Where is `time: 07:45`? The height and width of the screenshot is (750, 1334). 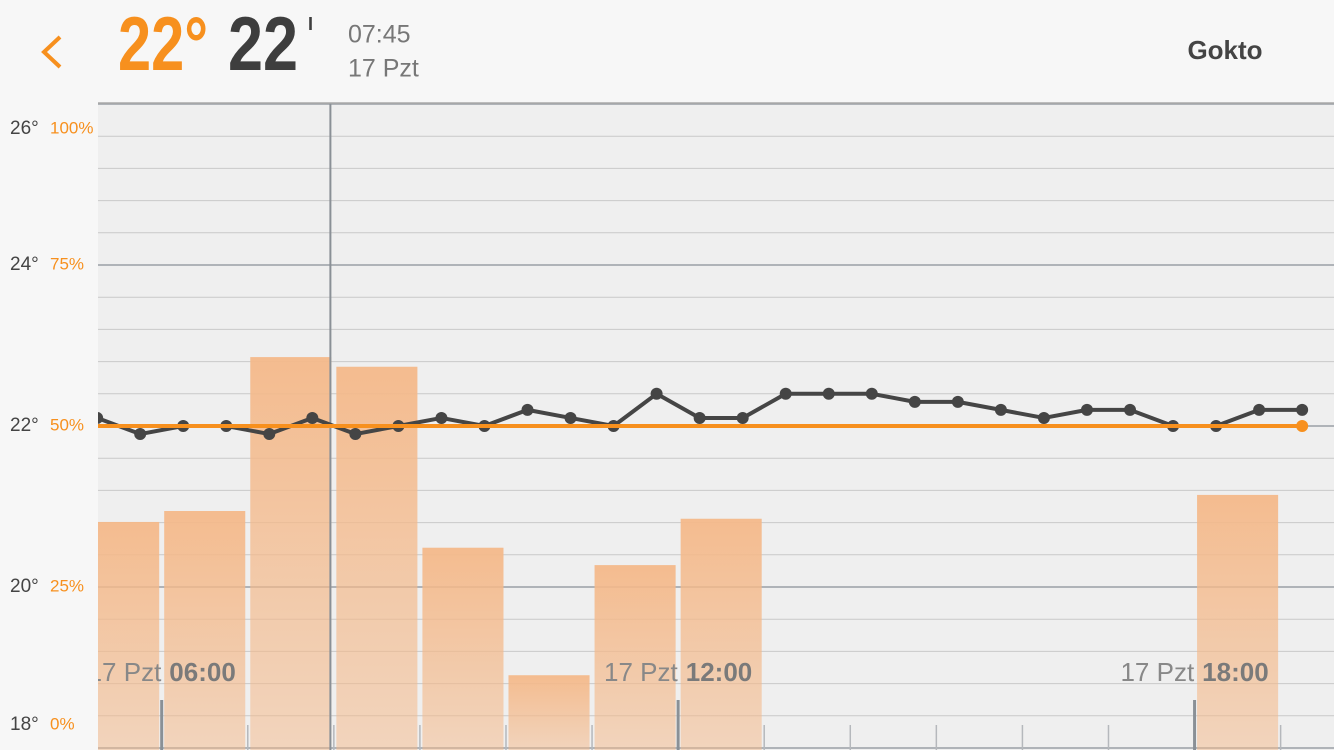 time: 07:45 is located at coordinates (379, 35).